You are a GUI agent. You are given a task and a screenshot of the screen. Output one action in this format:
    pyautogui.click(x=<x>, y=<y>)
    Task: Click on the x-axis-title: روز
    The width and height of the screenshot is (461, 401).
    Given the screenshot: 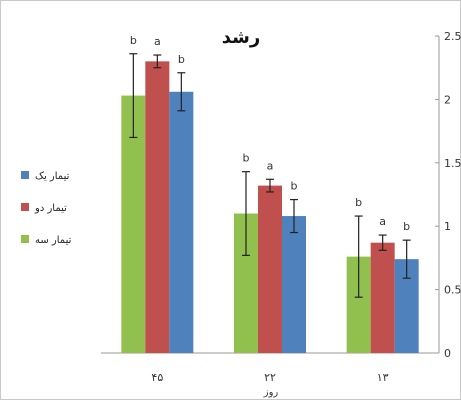 What is the action you would take?
    pyautogui.click(x=271, y=392)
    